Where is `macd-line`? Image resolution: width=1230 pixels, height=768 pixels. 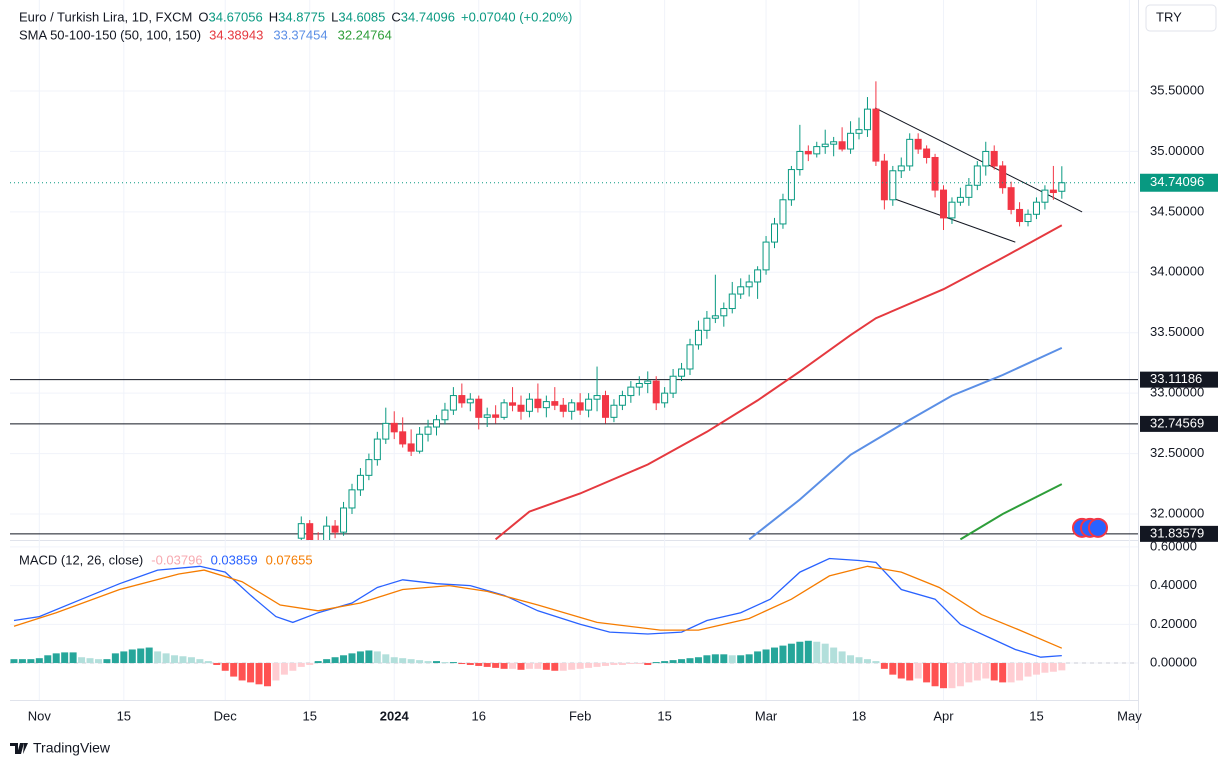
macd-line is located at coordinates (537, 607).